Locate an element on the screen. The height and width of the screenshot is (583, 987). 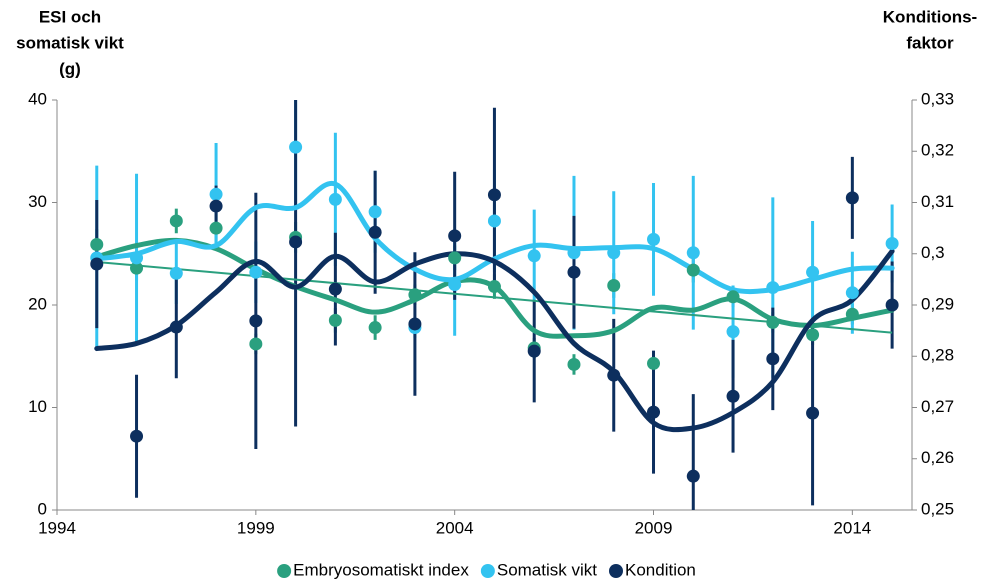
x-tick-label: 2009 is located at coordinates (654, 527).